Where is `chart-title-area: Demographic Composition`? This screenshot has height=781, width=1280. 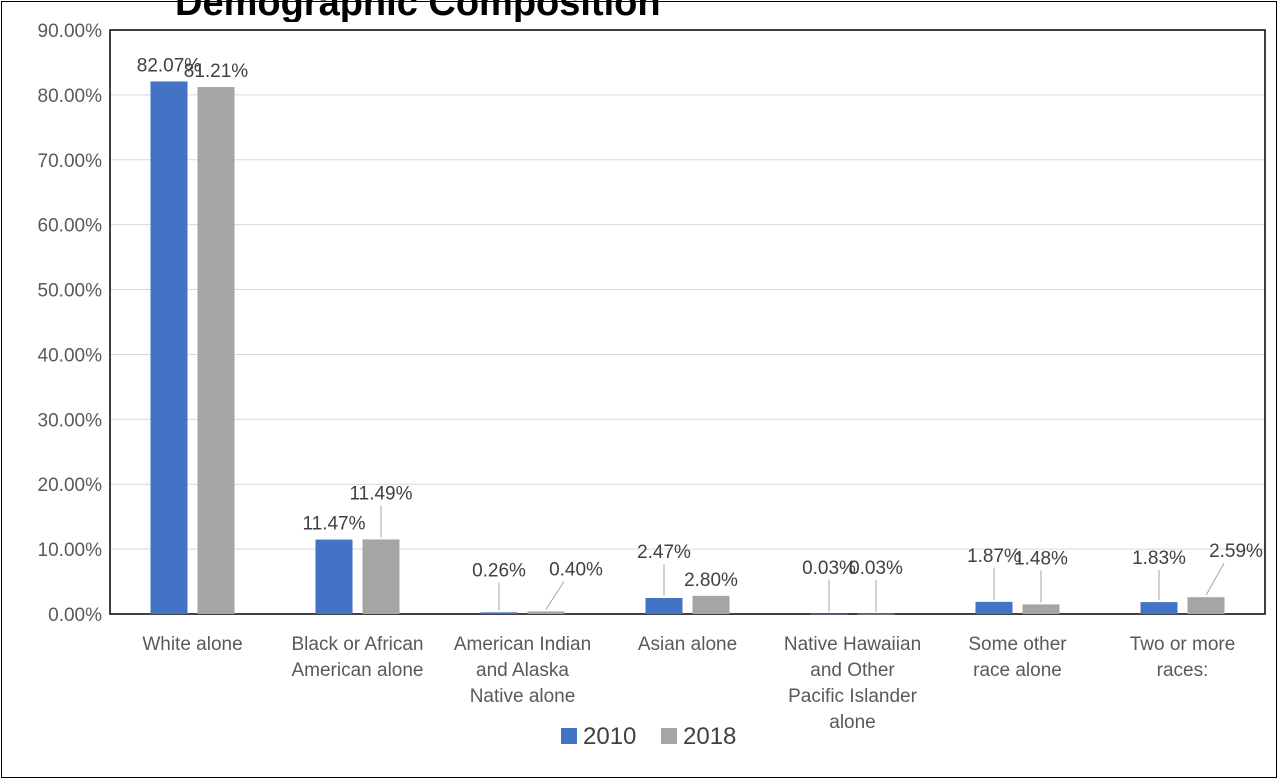 chart-title-area: Demographic Composition is located at coordinates (640, 11).